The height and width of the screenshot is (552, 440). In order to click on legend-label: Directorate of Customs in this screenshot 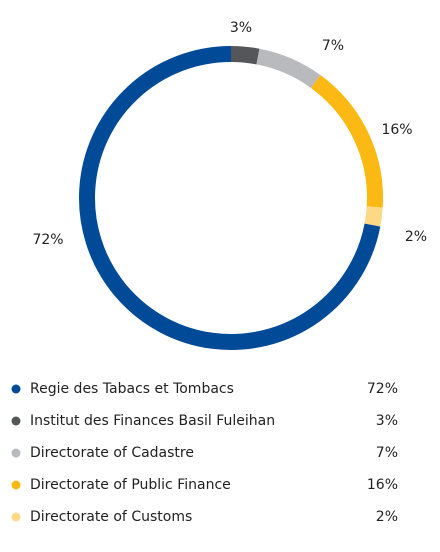, I will do `click(111, 517)`.